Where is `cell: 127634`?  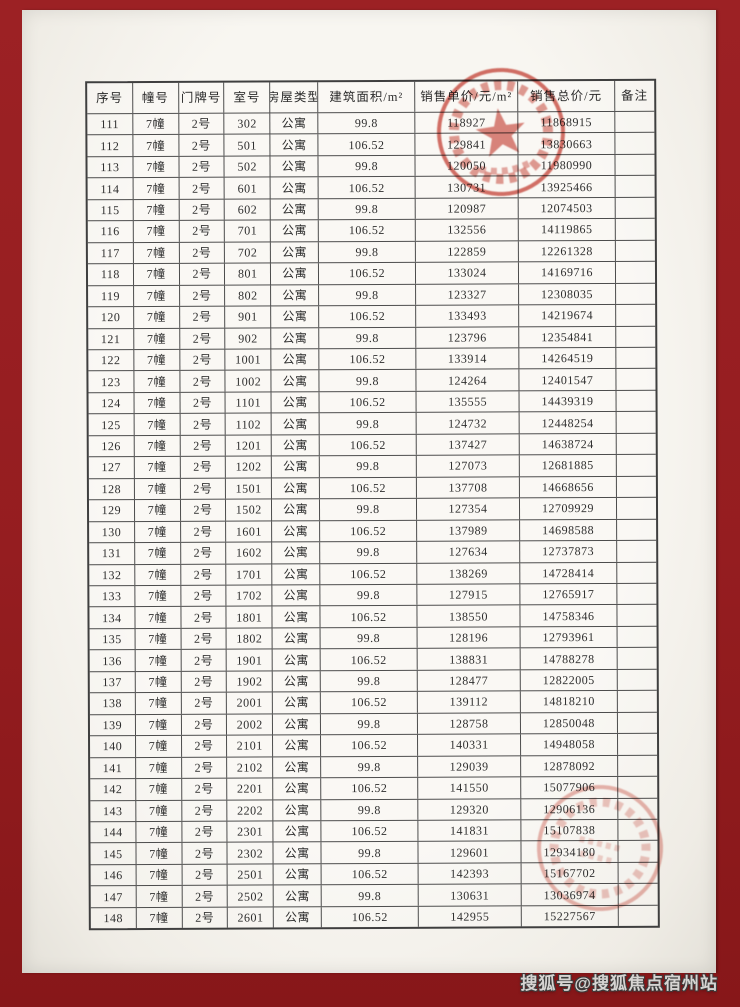
cell: 127634 is located at coordinates (468, 552).